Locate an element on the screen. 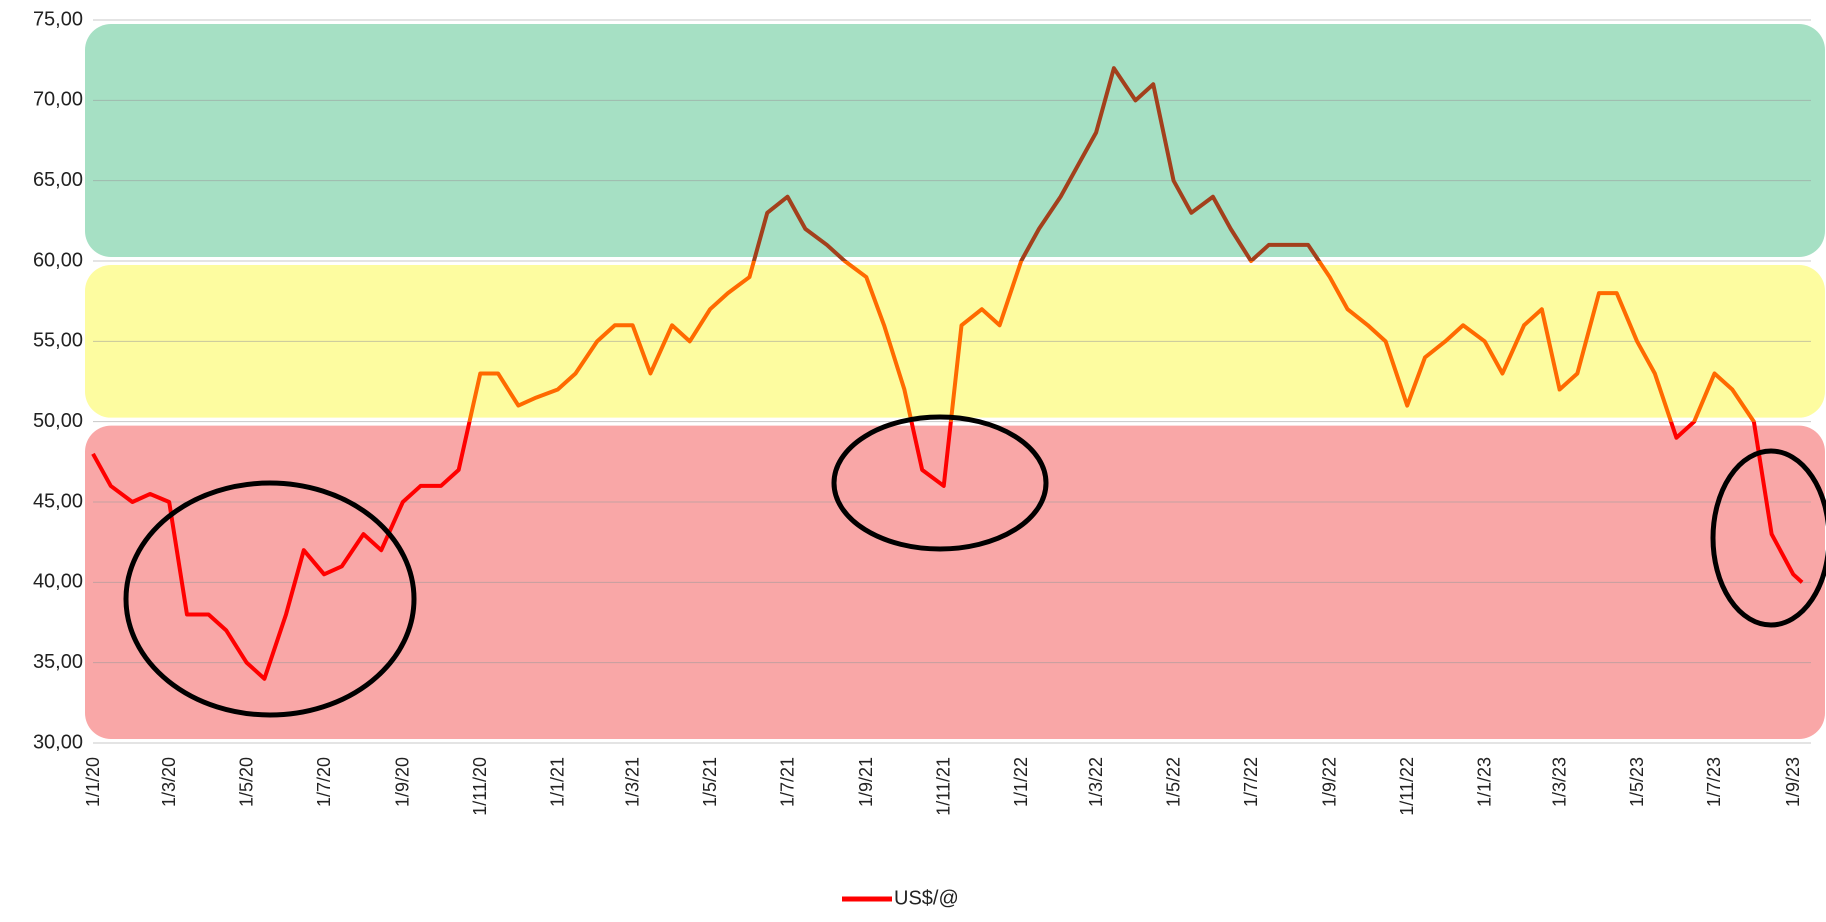 The height and width of the screenshot is (922, 1826). x-tick-label: 1/11/21 is located at coordinates (943, 786).